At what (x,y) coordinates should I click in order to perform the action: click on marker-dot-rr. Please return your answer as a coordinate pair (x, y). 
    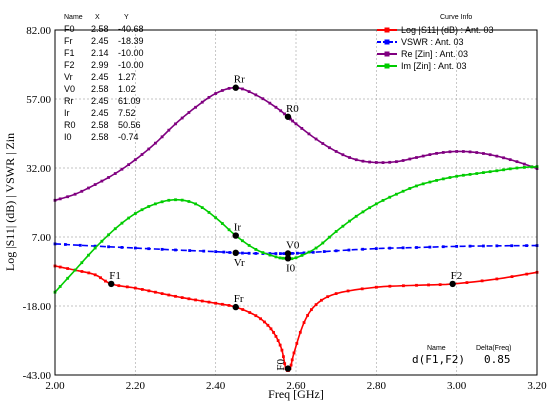
    Looking at the image, I should click on (235, 87).